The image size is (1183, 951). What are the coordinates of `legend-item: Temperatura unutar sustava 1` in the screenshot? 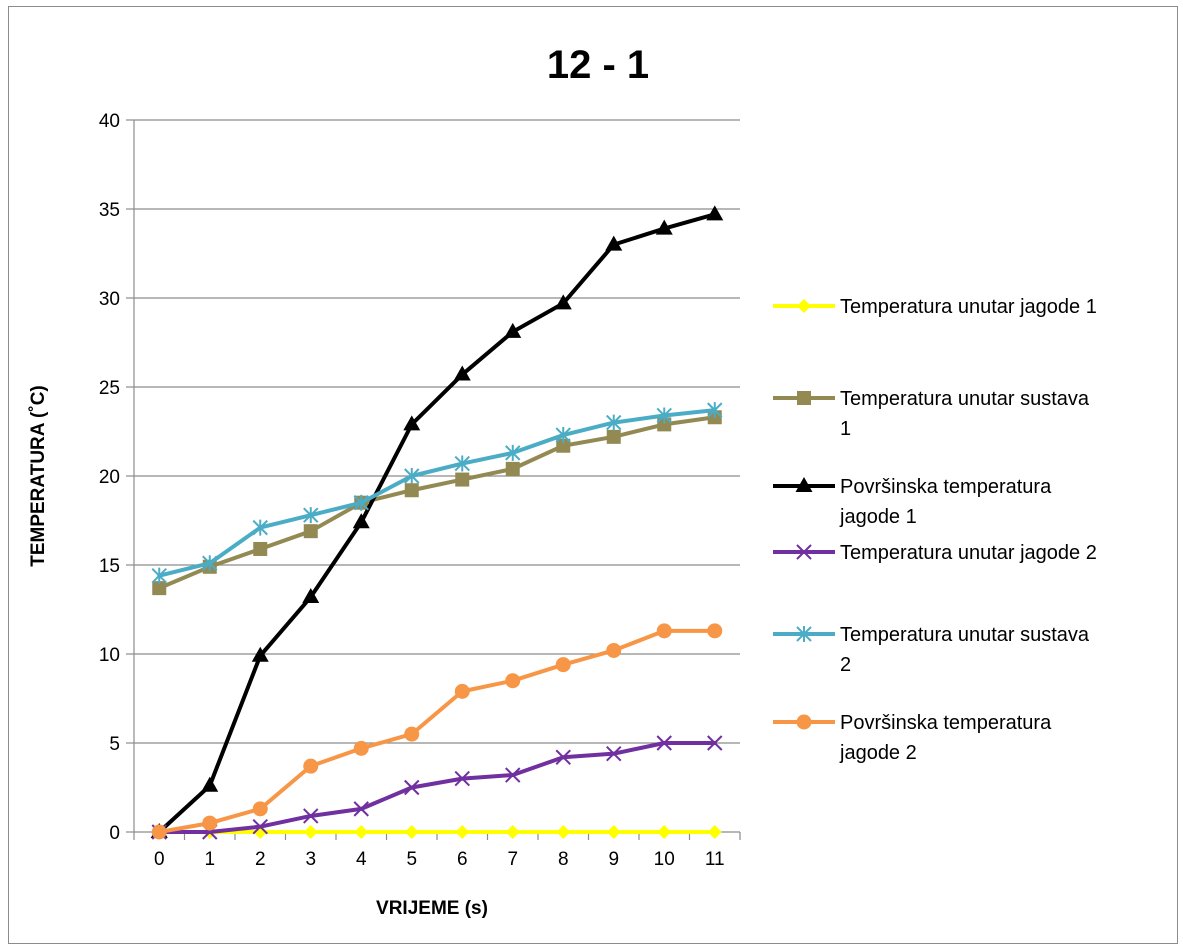 It's located at (931, 414).